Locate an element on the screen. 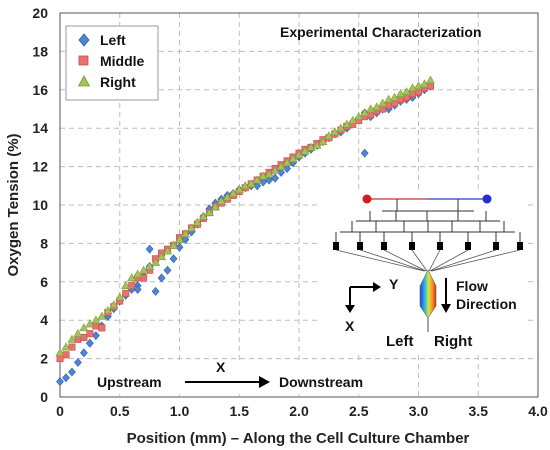  flow-label-line1: Flow is located at coordinates (472, 286).